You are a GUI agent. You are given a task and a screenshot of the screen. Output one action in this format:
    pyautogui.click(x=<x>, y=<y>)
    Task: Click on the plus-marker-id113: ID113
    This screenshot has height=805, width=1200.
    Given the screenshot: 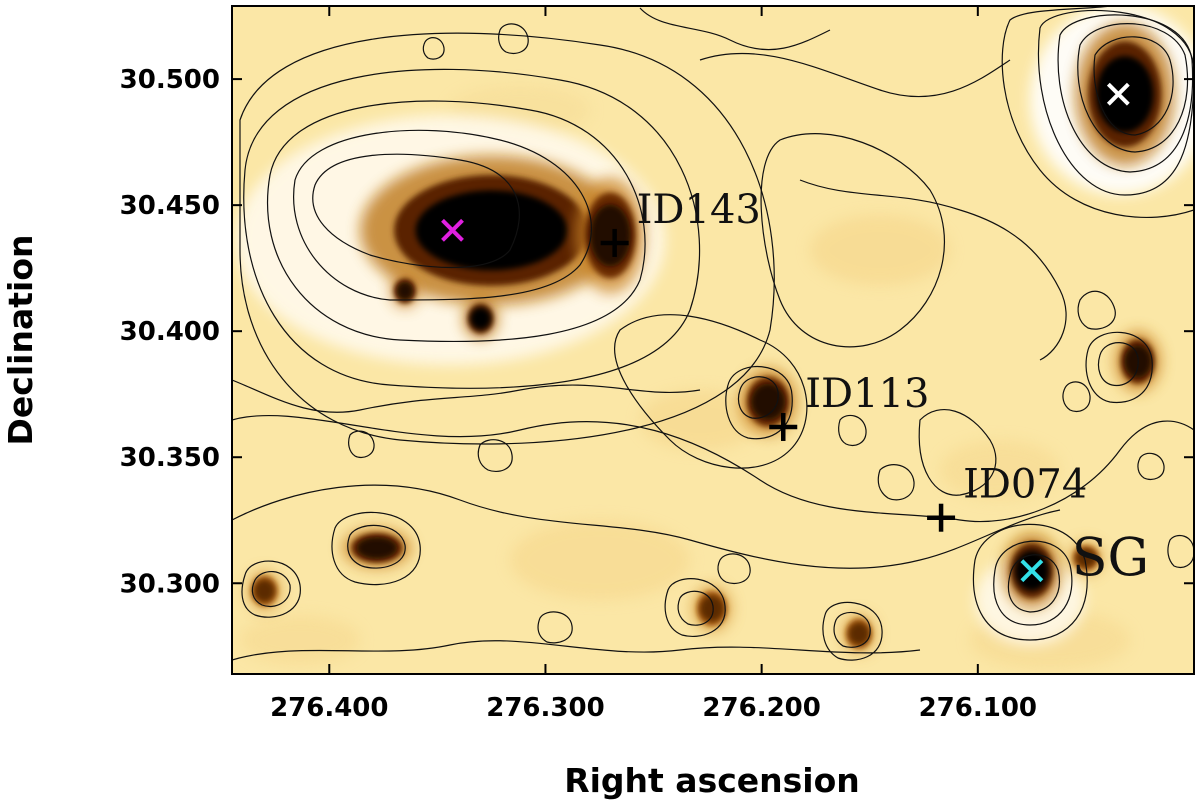 What is the action you would take?
    pyautogui.click(x=849, y=406)
    